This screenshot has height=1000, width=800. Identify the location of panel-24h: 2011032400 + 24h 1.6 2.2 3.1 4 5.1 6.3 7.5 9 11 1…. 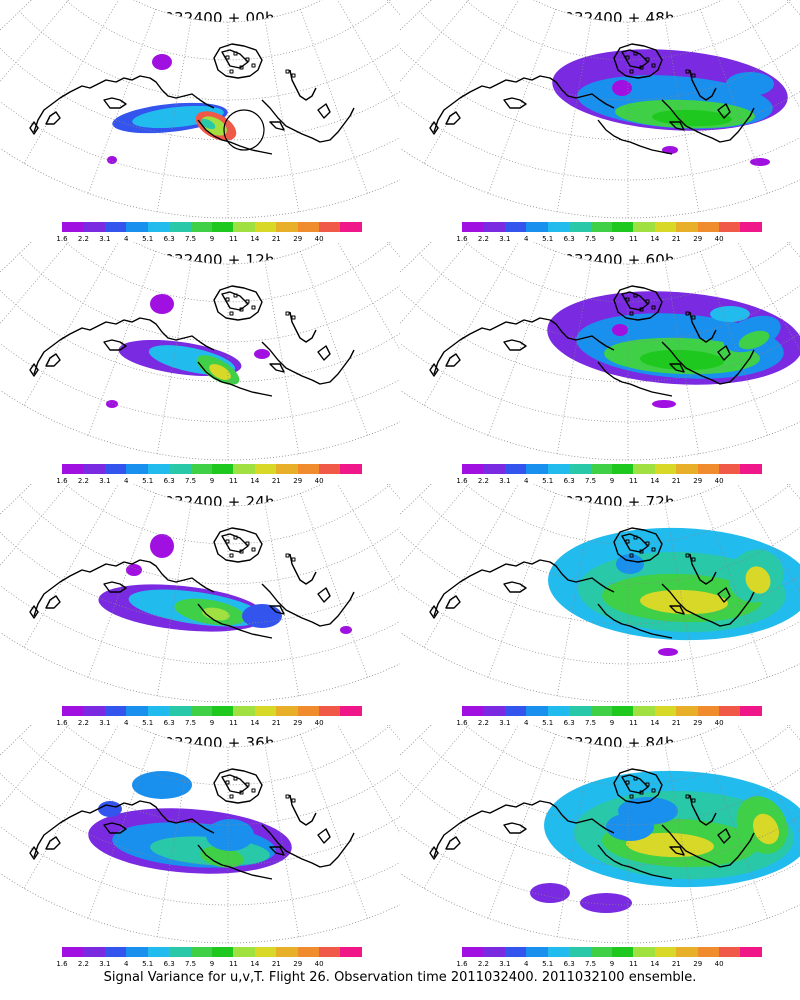
(200, 606).